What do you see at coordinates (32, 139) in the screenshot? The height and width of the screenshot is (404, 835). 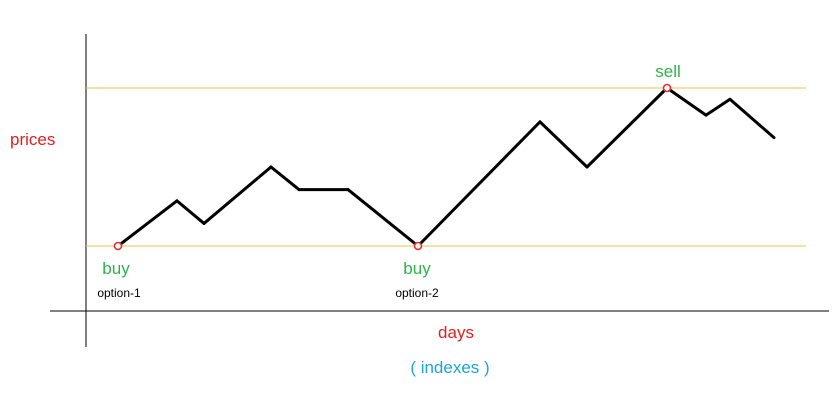 I see `y-axis-label: prices` at bounding box center [32, 139].